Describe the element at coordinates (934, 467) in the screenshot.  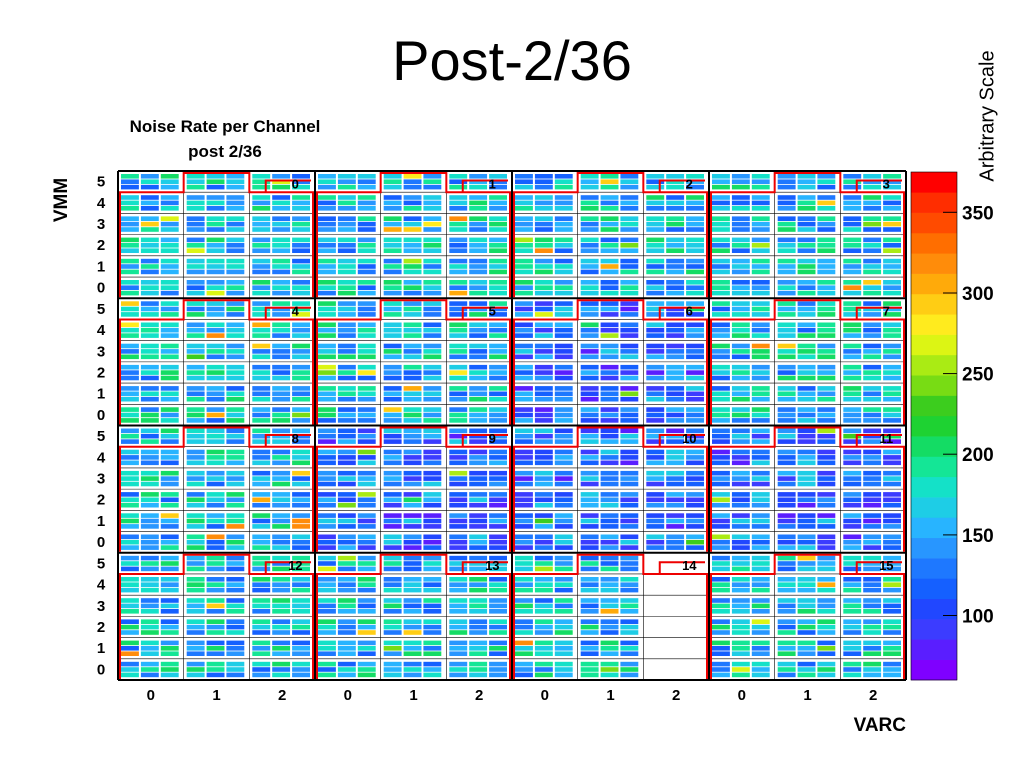
I see `colorbar-segment` at that location.